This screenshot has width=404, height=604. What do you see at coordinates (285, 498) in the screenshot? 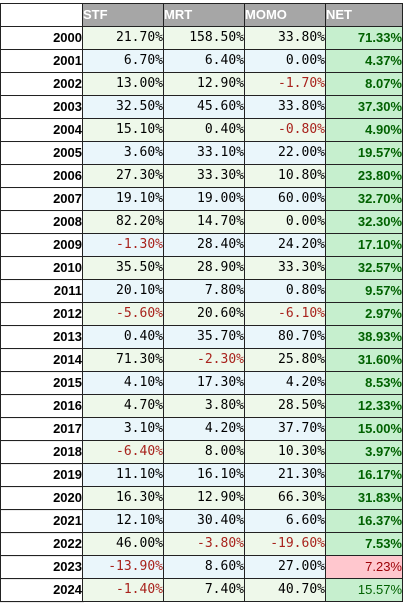
I see `cell-momo: 66.30%` at bounding box center [285, 498].